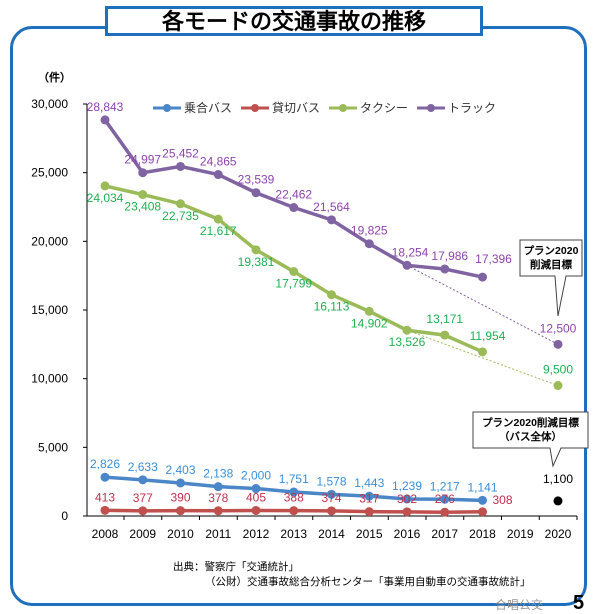 Image resolution: width=600 pixels, height=614 pixels. Describe the element at coordinates (49, 379) in the screenshot. I see `y-tick-label: 10,000` at that location.